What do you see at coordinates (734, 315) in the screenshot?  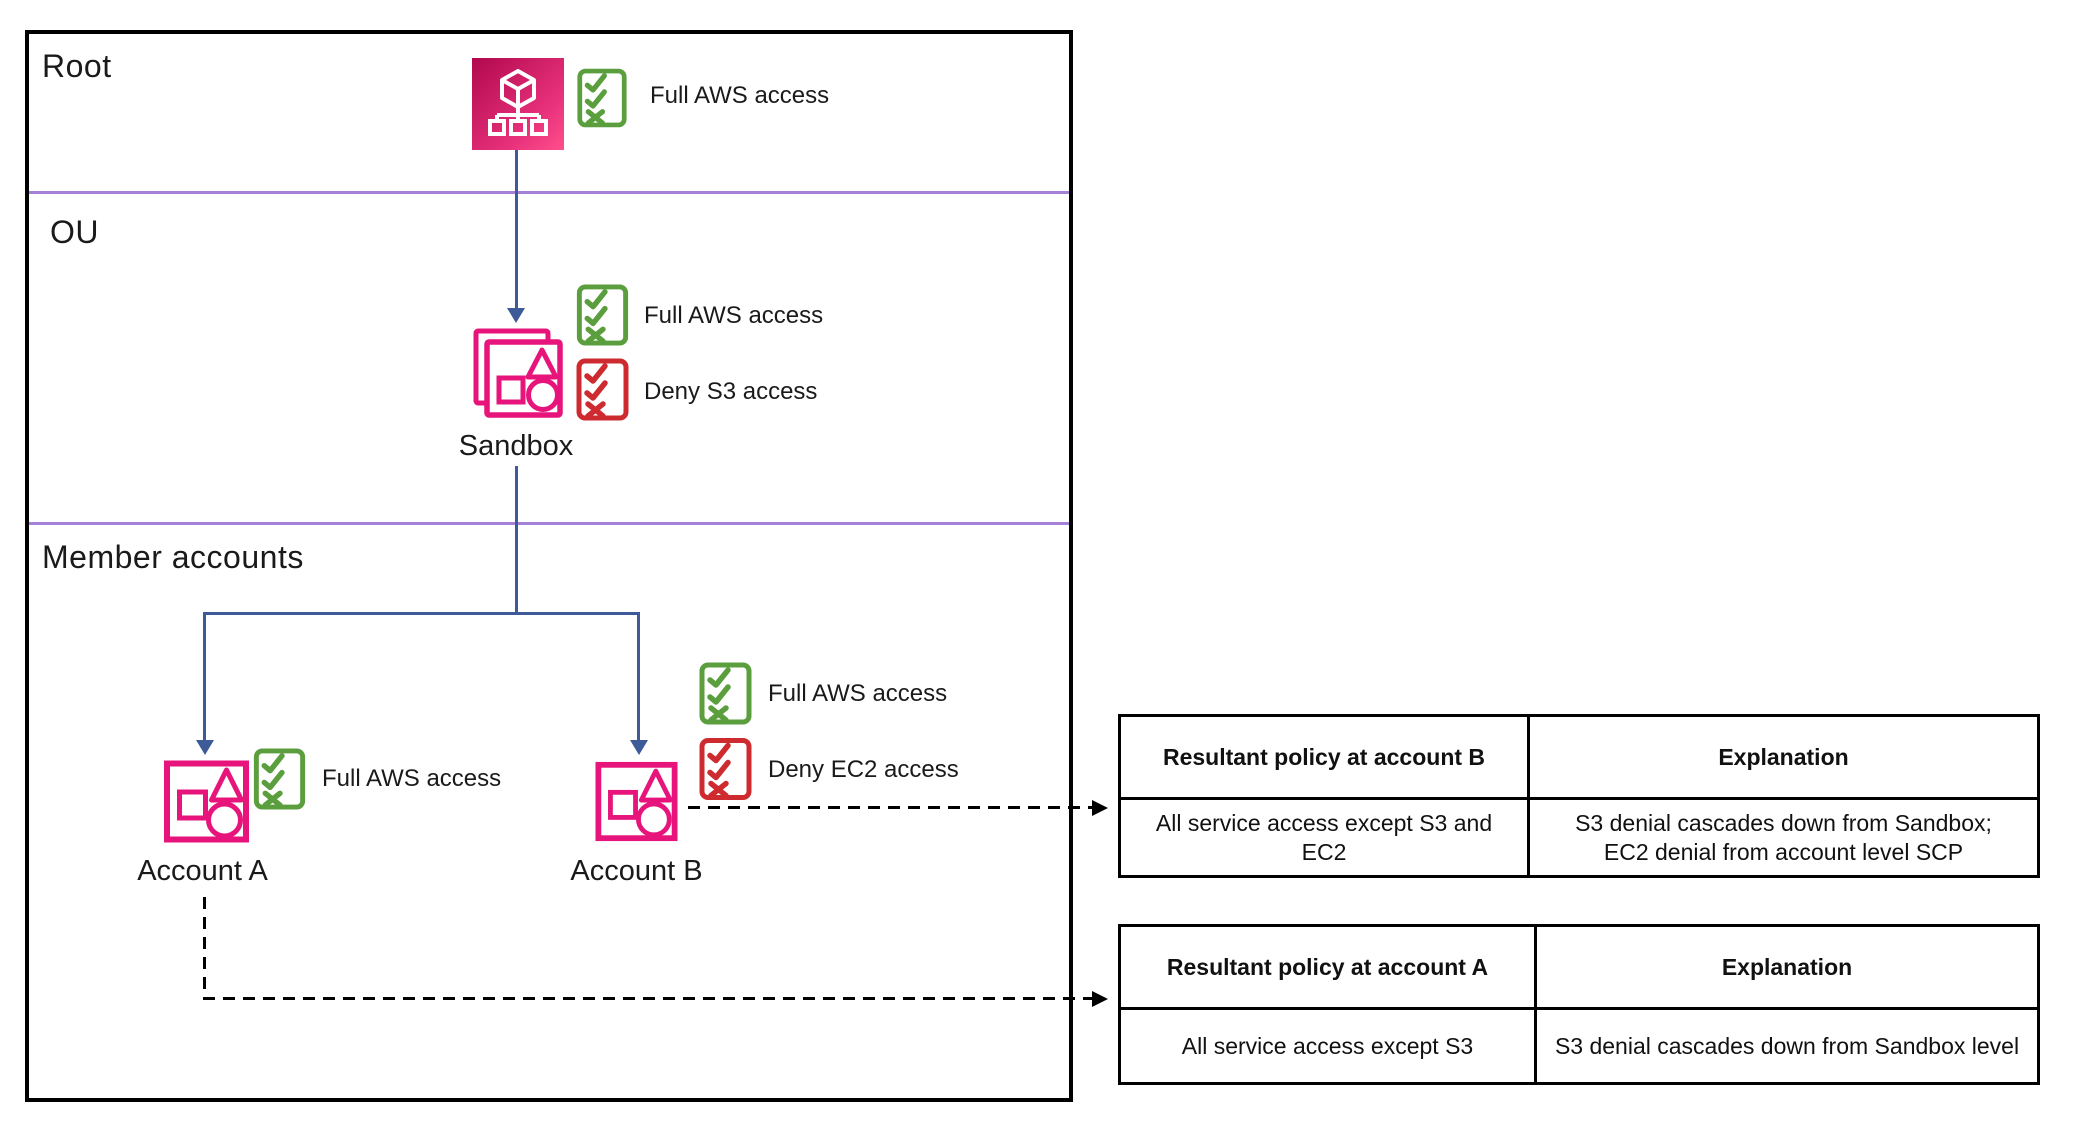 I see `sandbox-allow-policy-label: Full AWS access` at bounding box center [734, 315].